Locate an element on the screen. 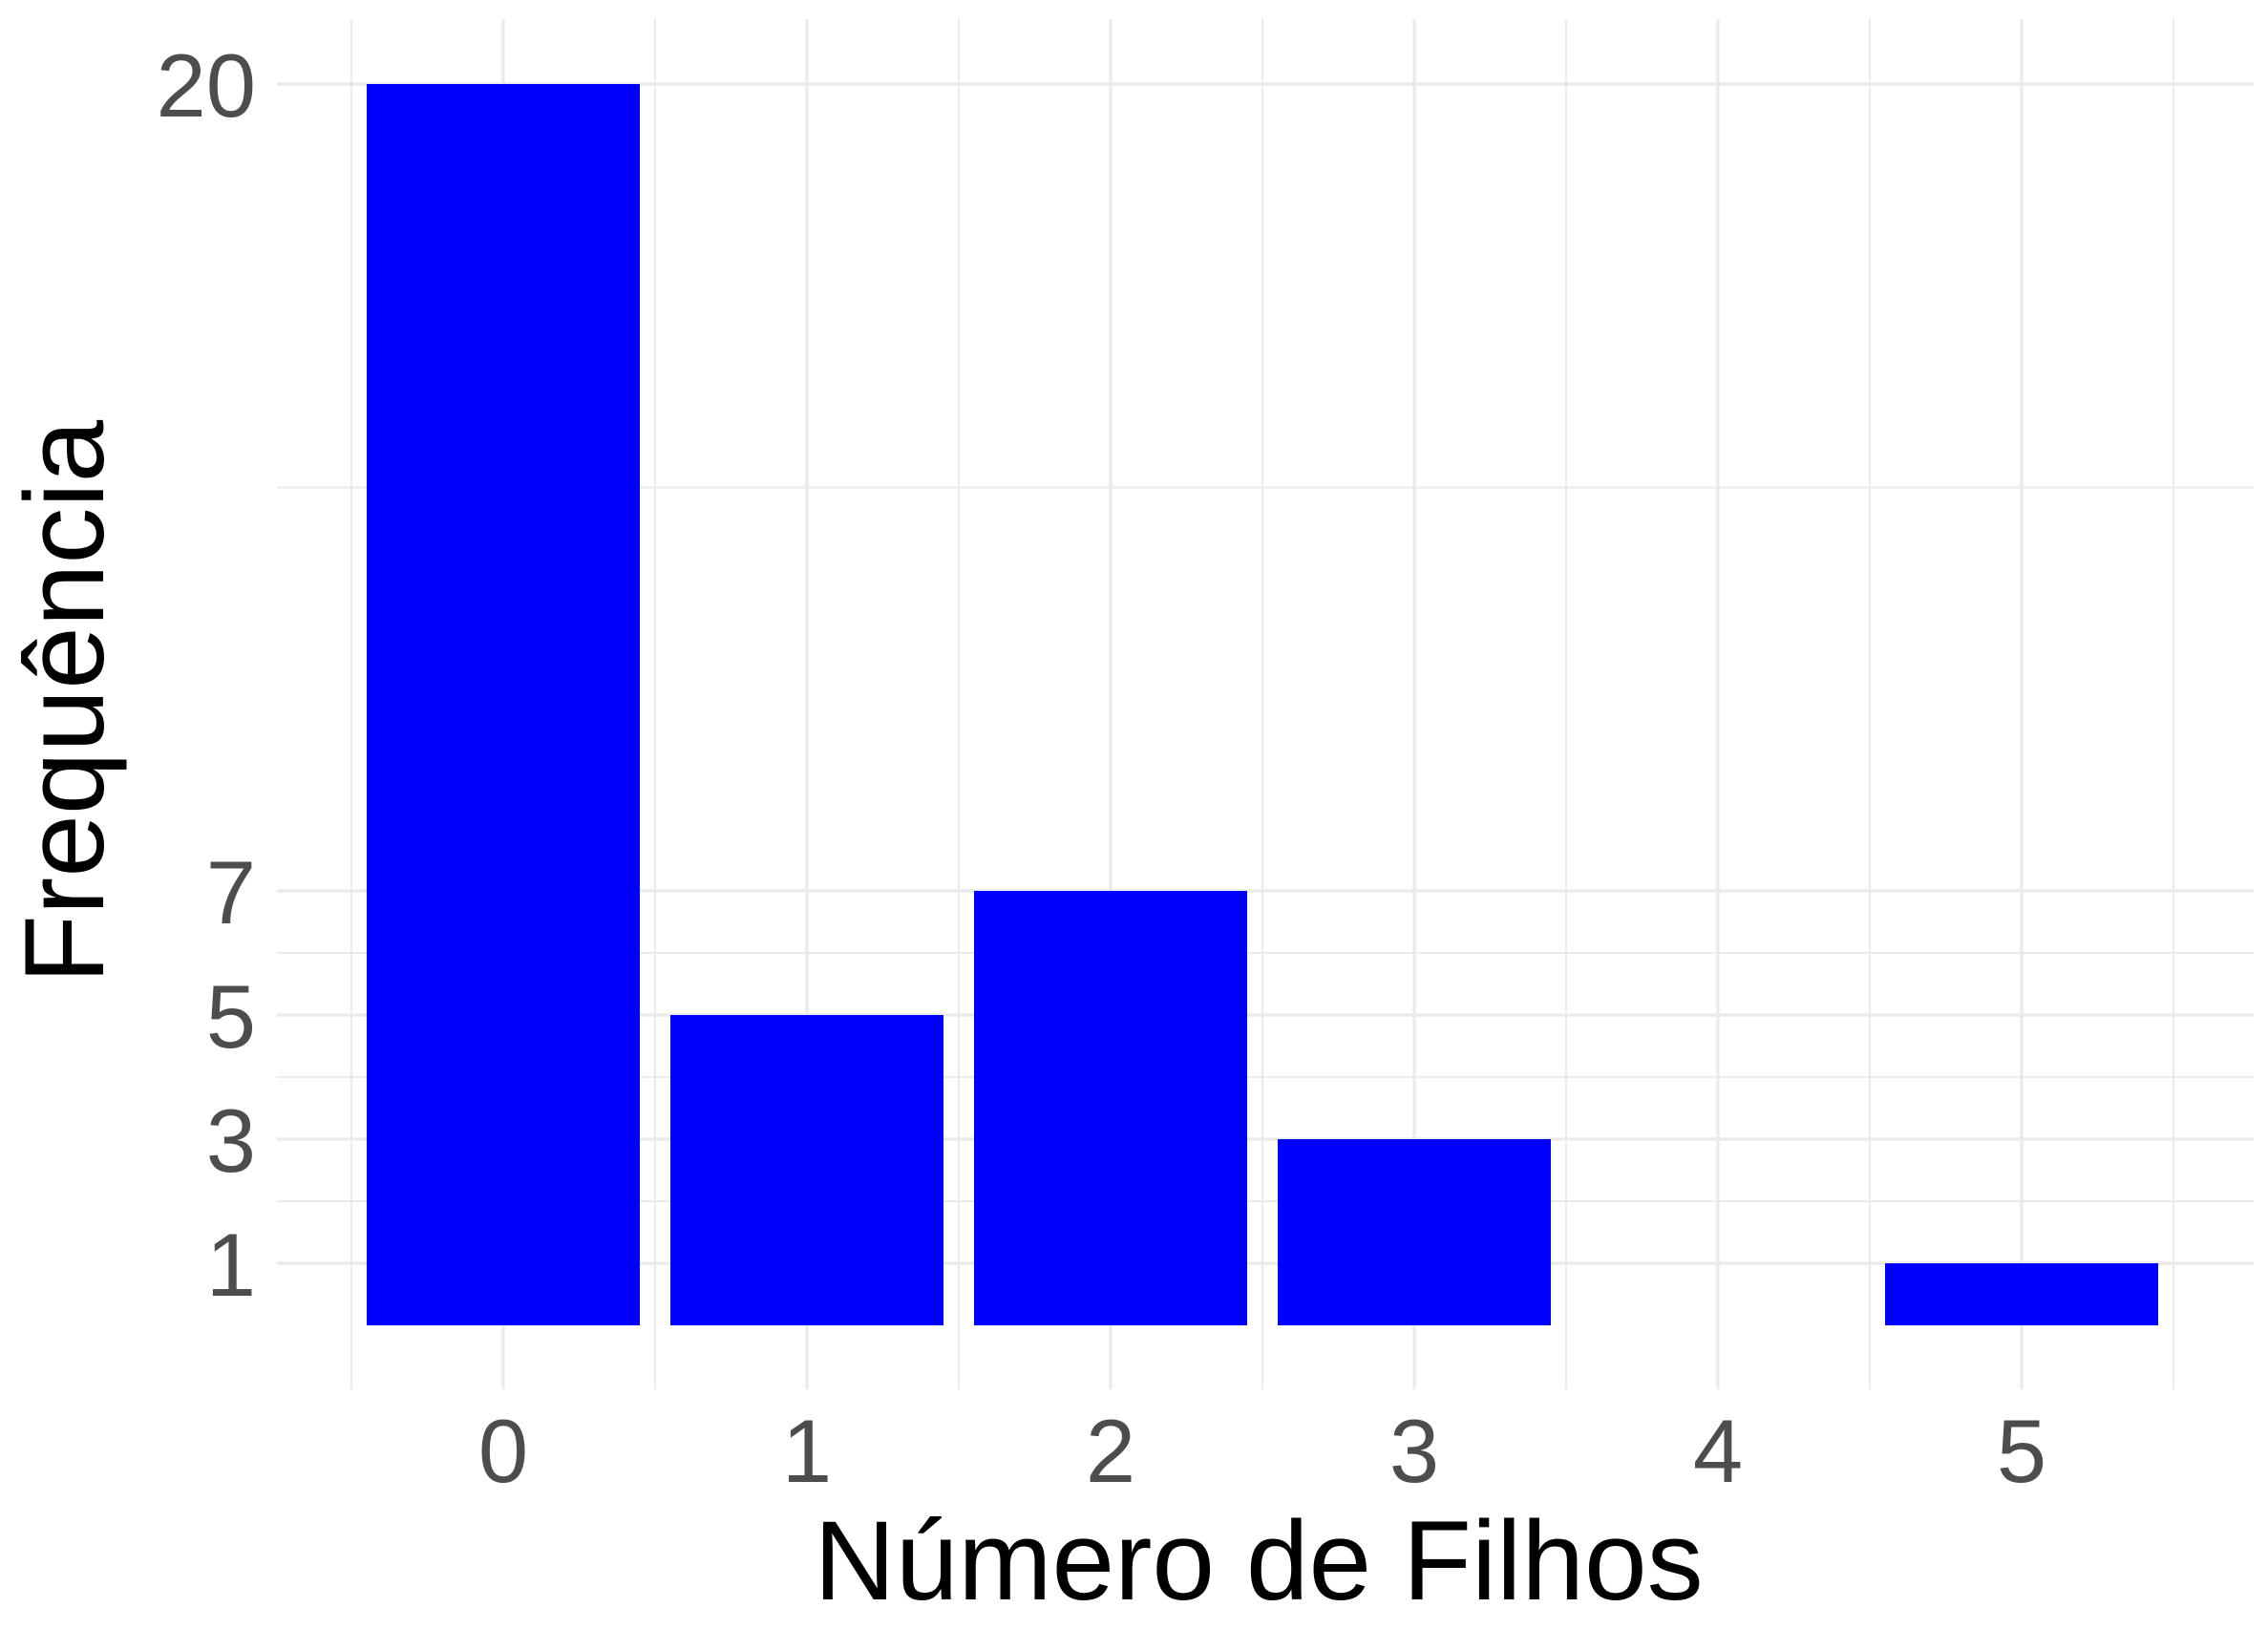  y-tick-label: 5 is located at coordinates (231, 1017).